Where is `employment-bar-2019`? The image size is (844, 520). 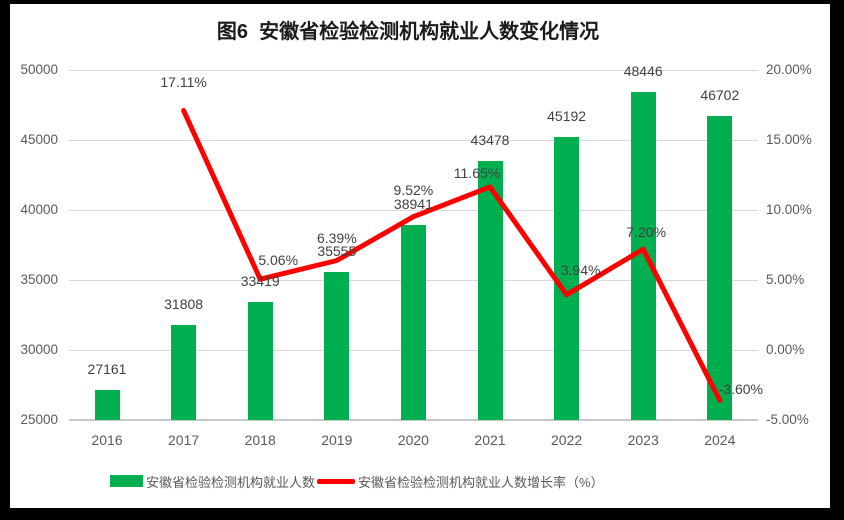
employment-bar-2019 is located at coordinates (337, 346).